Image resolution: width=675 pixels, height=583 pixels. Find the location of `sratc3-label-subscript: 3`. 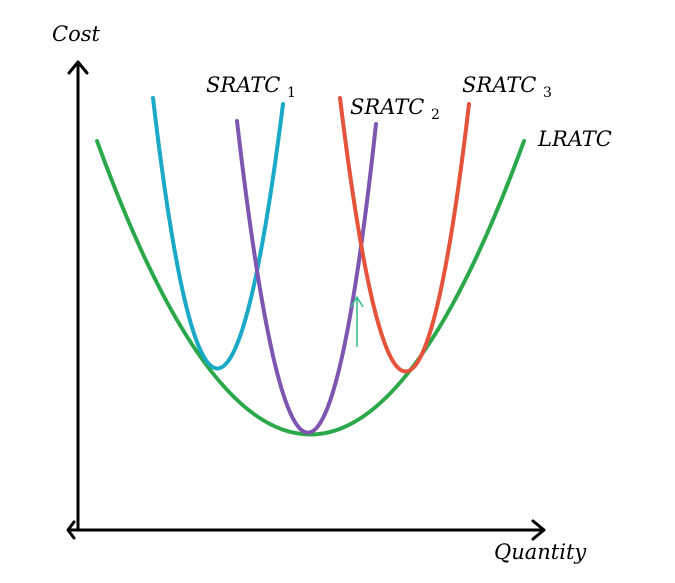

sratc3-label-subscript: 3 is located at coordinates (547, 93).